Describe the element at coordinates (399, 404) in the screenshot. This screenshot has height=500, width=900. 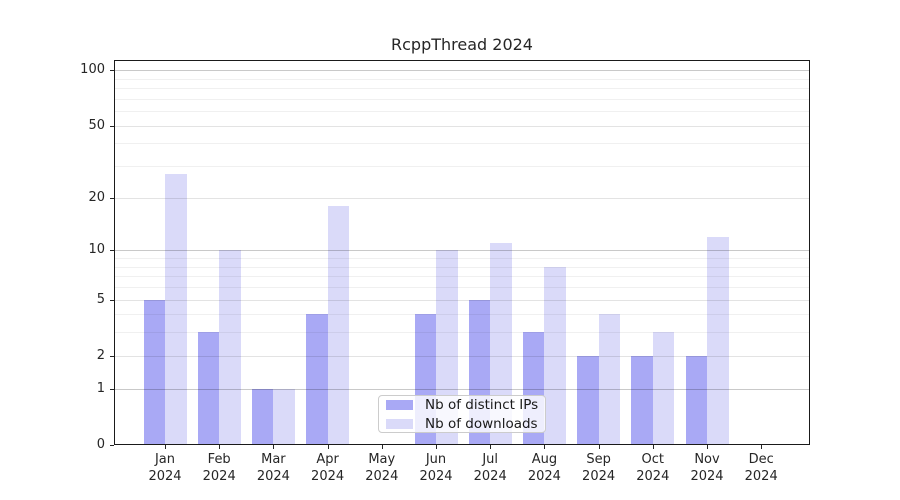
I see `legend-swatch-distinct-ips` at that location.